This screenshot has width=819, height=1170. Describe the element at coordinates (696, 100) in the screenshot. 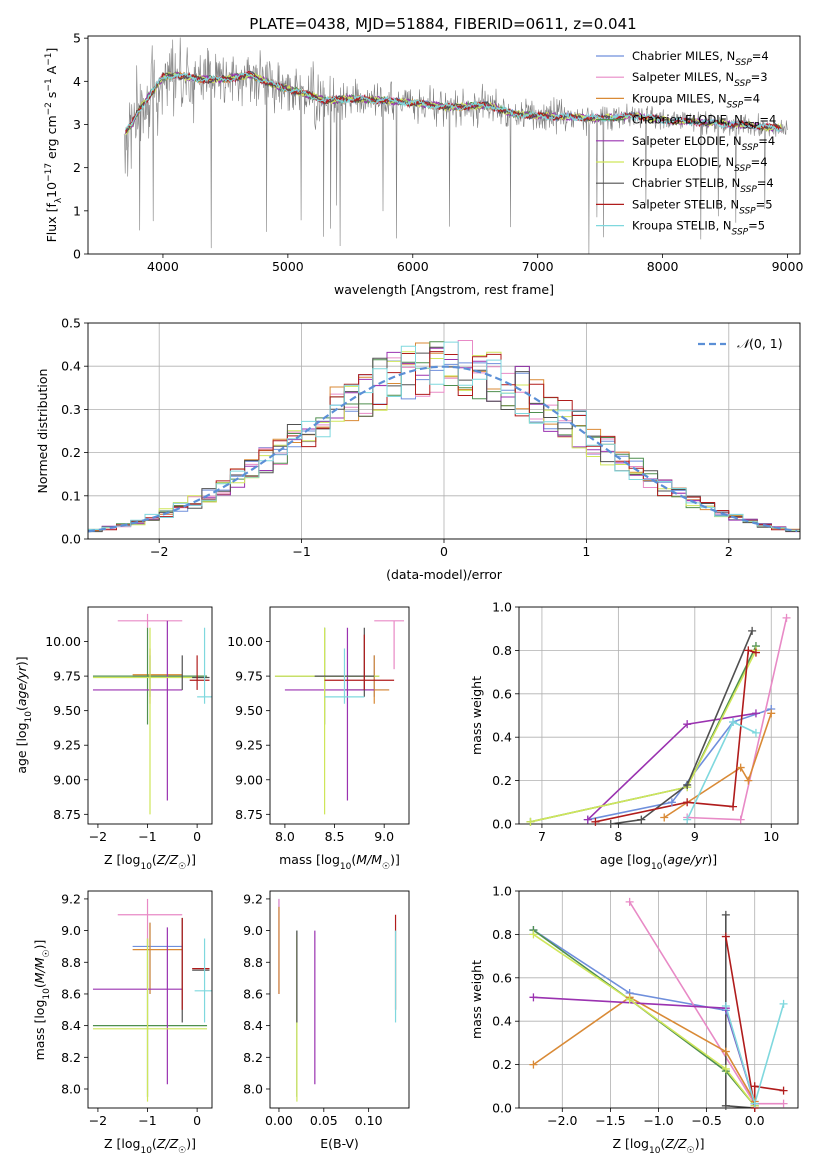

I see `legend-entry: Kroupa MILES, NSSP=4` at that location.